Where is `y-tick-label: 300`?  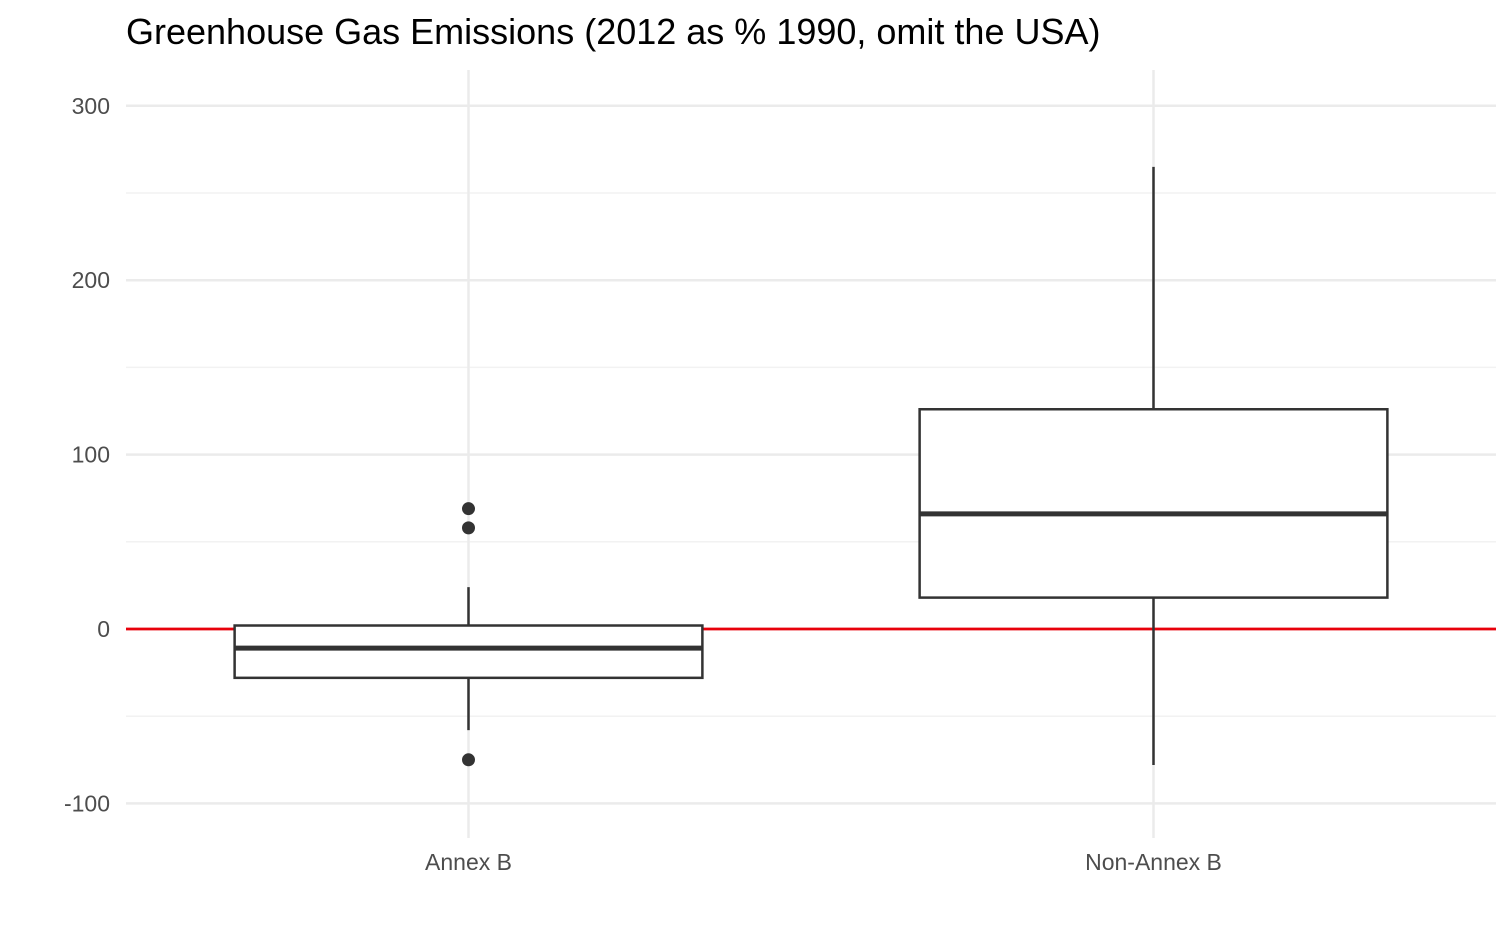 y-tick-label: 300 is located at coordinates (91, 106).